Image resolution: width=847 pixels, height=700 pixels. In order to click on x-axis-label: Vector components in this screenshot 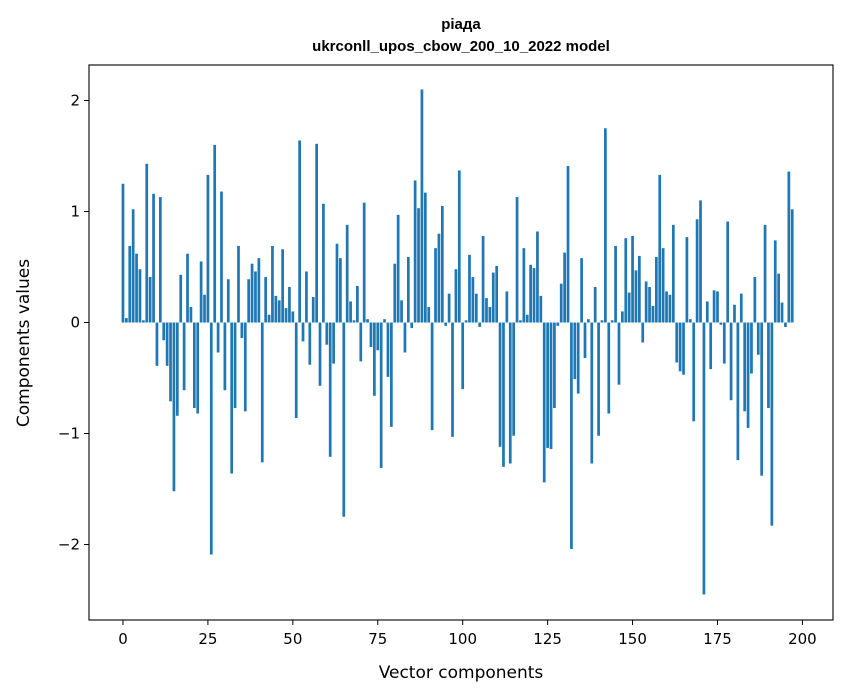, I will do `click(461, 673)`.